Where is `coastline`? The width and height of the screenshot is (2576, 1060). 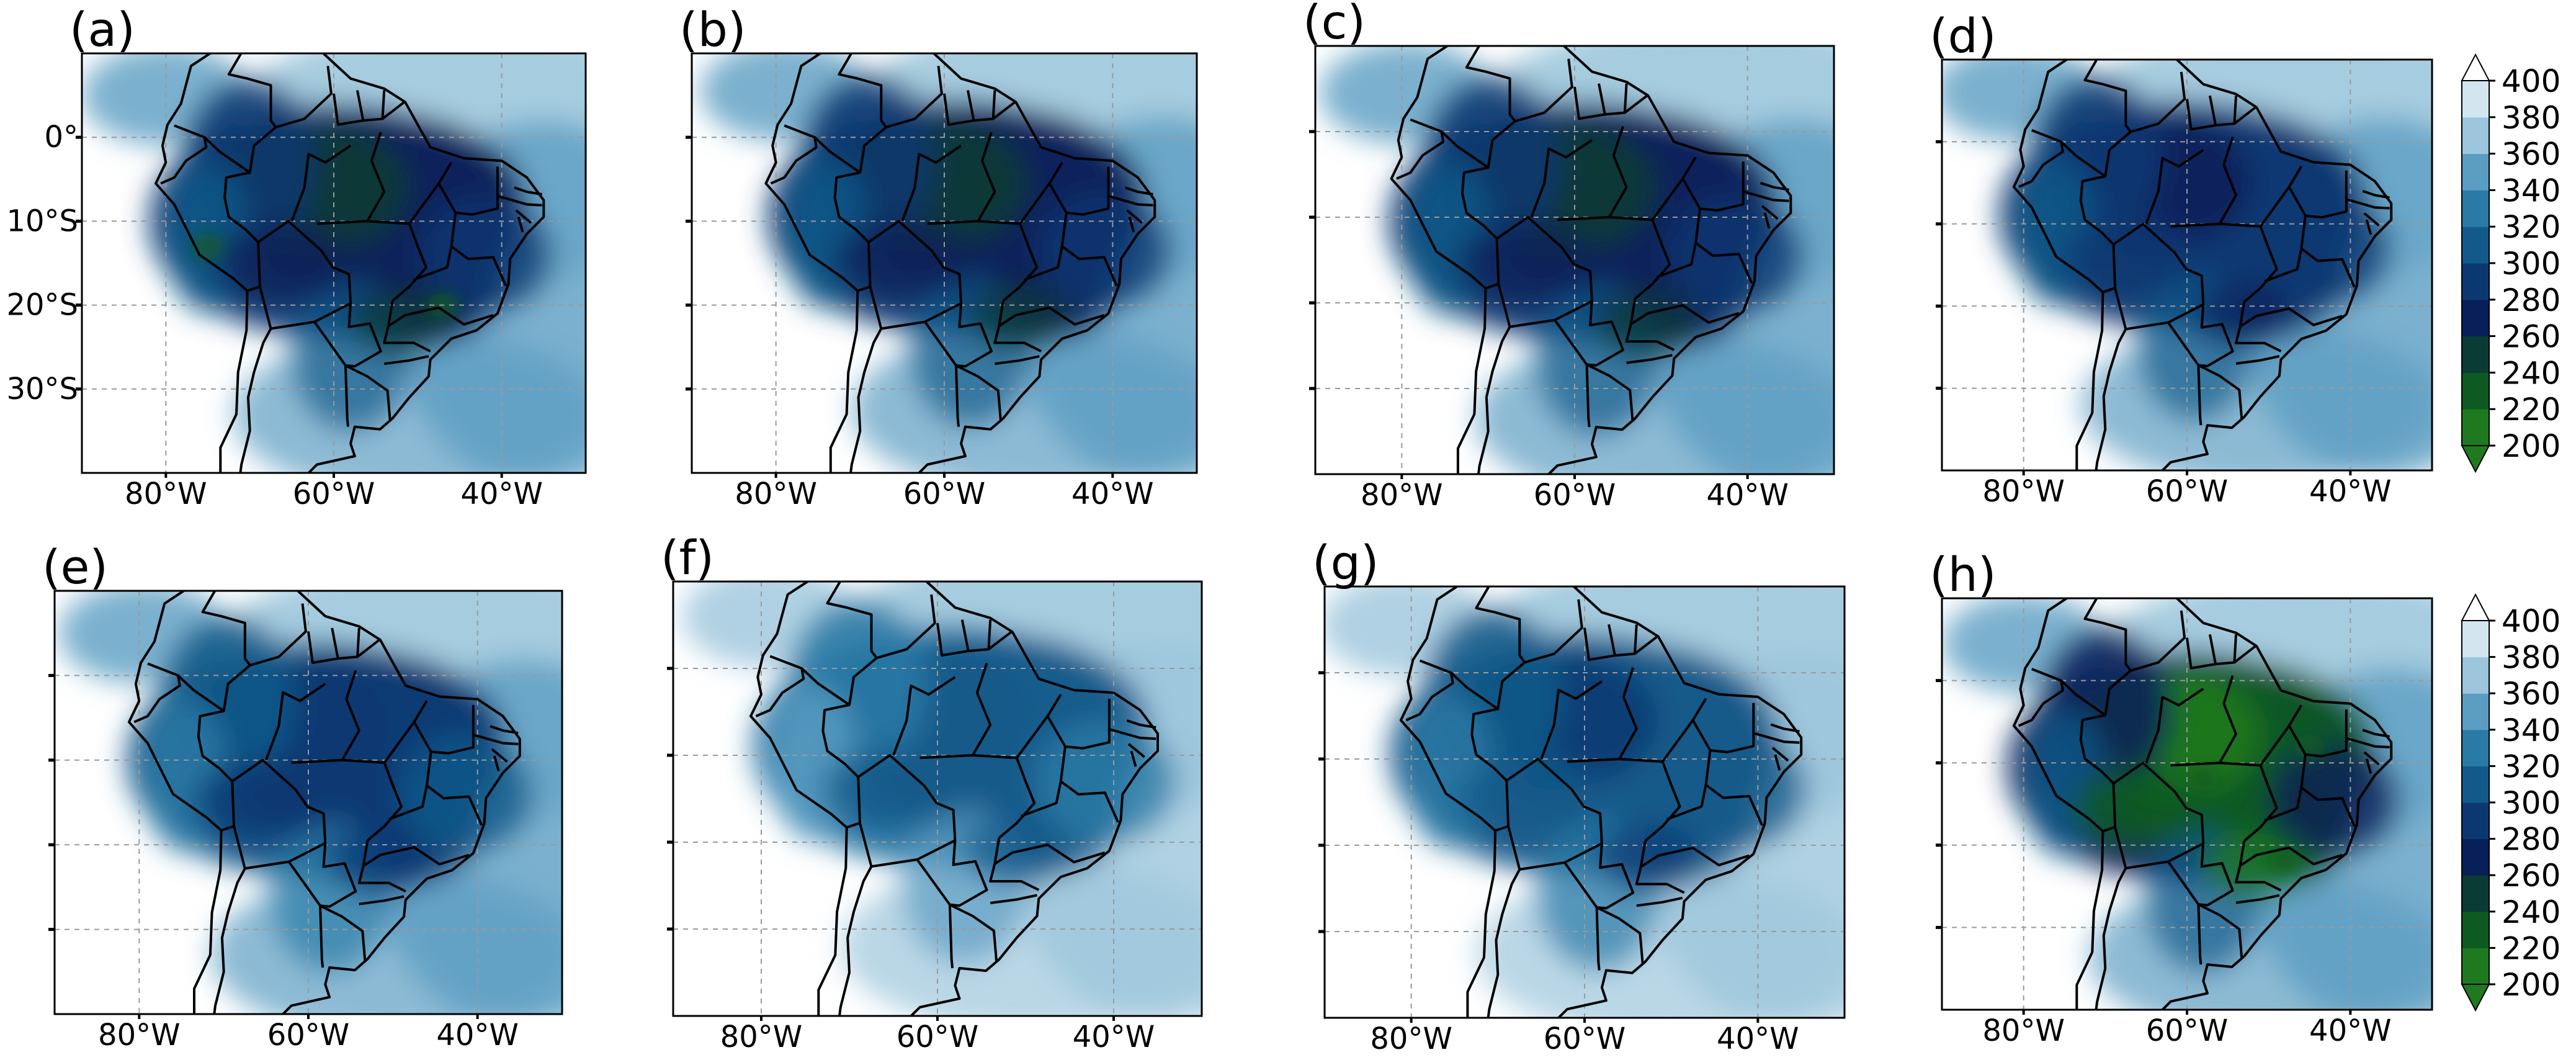
coastline is located at coordinates (1591, 260).